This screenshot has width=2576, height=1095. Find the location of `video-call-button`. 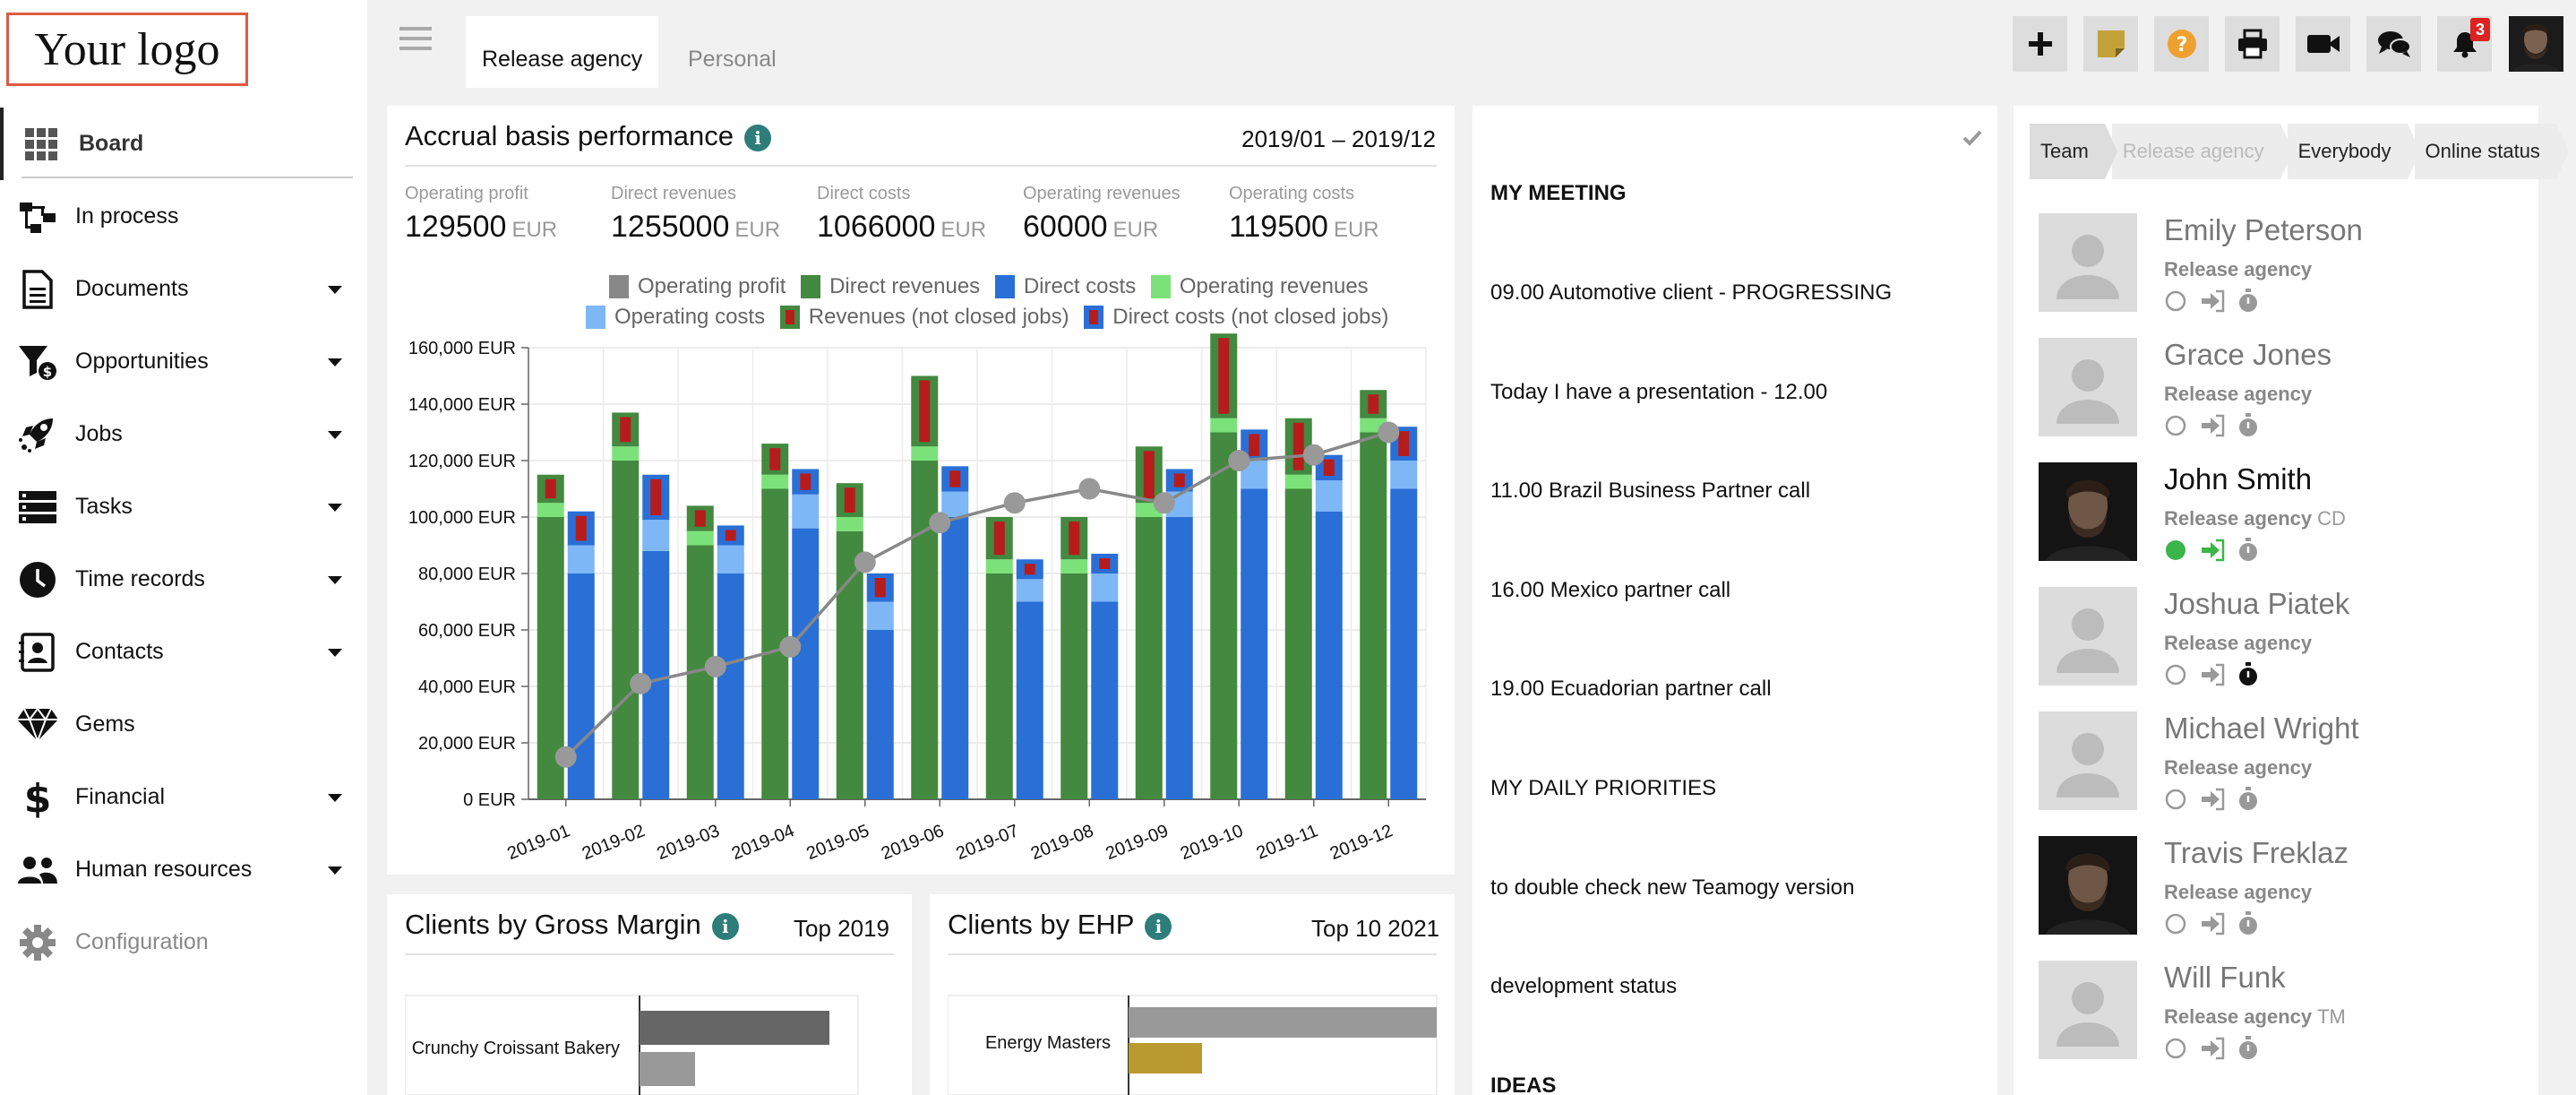

video-call-button is located at coordinates (2323, 44).